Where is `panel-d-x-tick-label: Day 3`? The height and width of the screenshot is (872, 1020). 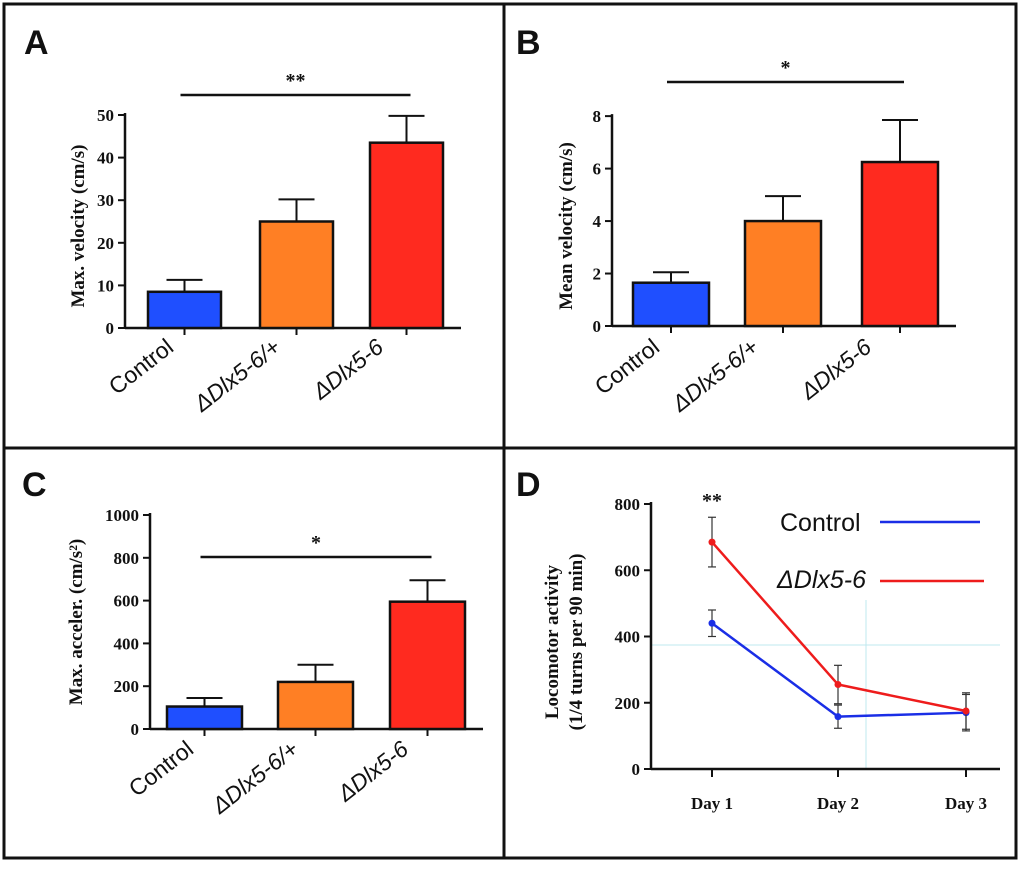
panel-d-x-tick-label: Day 3 is located at coordinates (966, 803).